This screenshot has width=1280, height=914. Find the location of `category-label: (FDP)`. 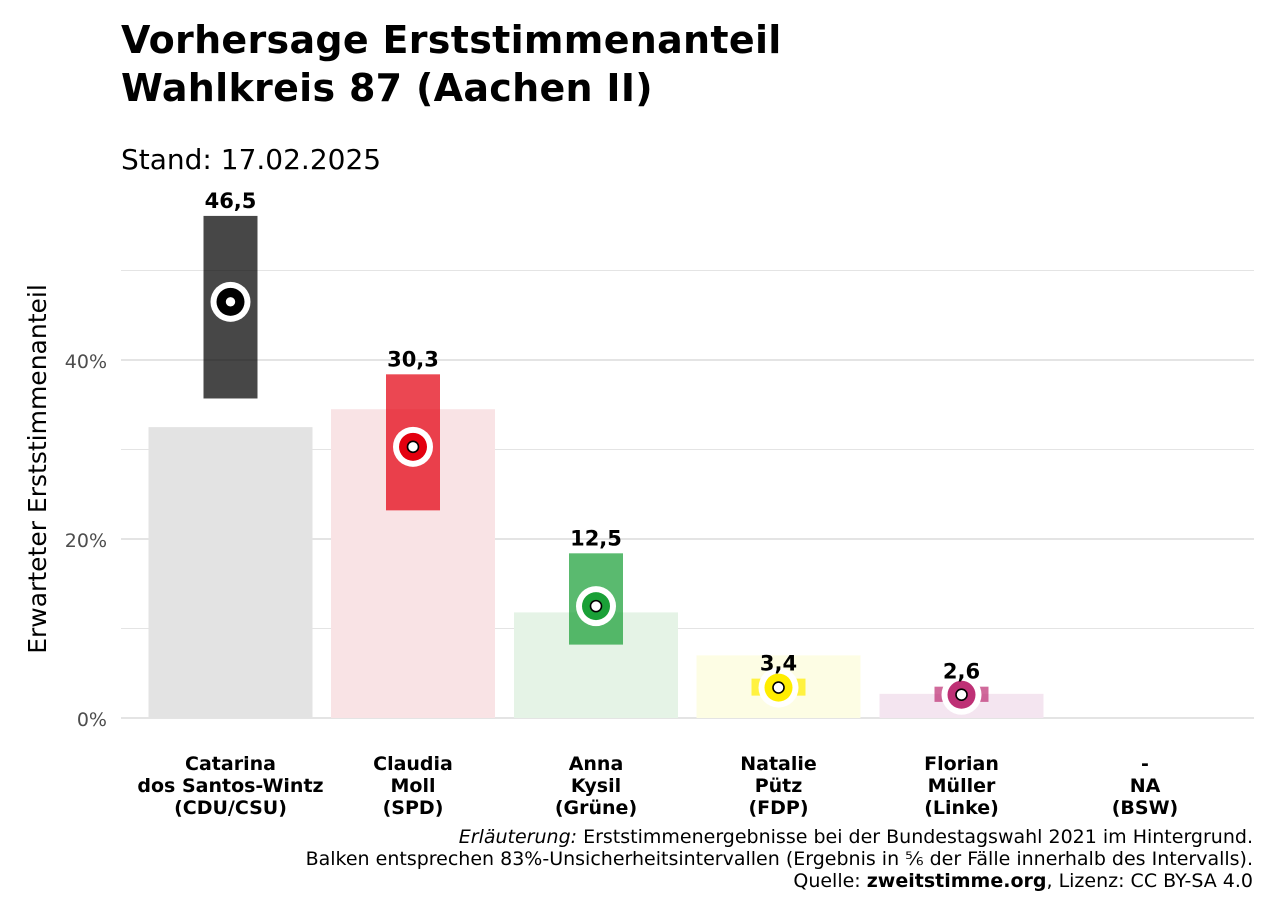

category-label: (FDP) is located at coordinates (778, 808).